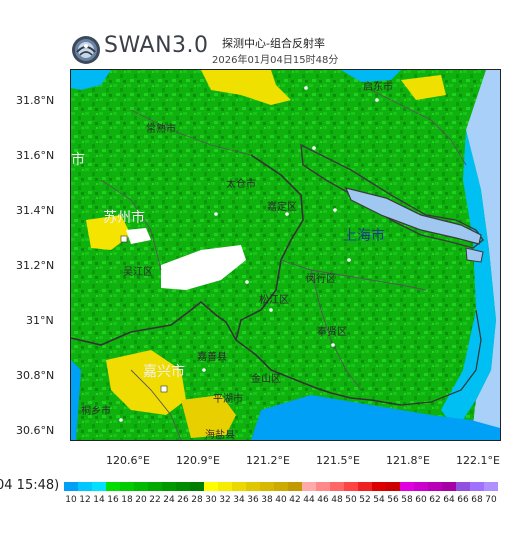  Describe the element at coordinates (477, 500) in the screenshot. I see `colorbar-label: 68` at that location.